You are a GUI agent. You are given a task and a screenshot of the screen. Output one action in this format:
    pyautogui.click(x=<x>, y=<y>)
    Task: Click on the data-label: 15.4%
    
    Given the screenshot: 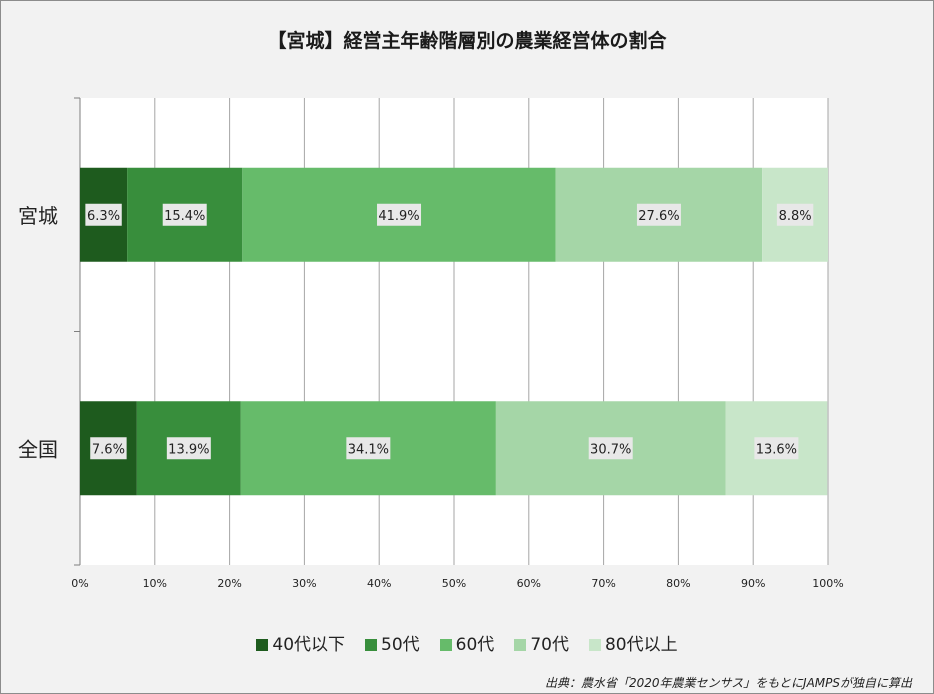 What is the action you would take?
    pyautogui.click(x=184, y=214)
    